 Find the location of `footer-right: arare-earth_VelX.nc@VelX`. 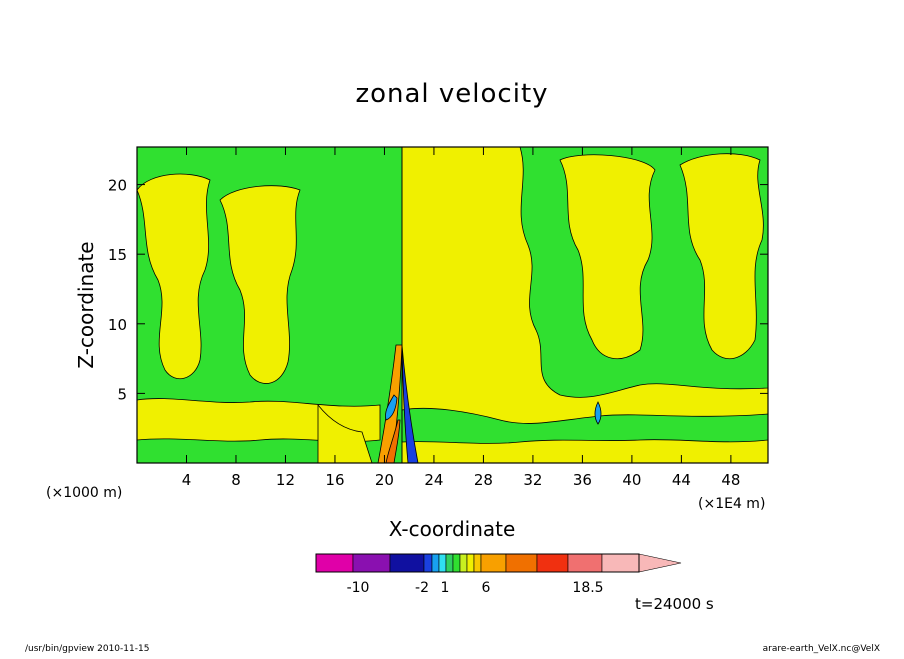

footer-right: arare-earth_VelX.nc@VelX is located at coordinates (821, 649).